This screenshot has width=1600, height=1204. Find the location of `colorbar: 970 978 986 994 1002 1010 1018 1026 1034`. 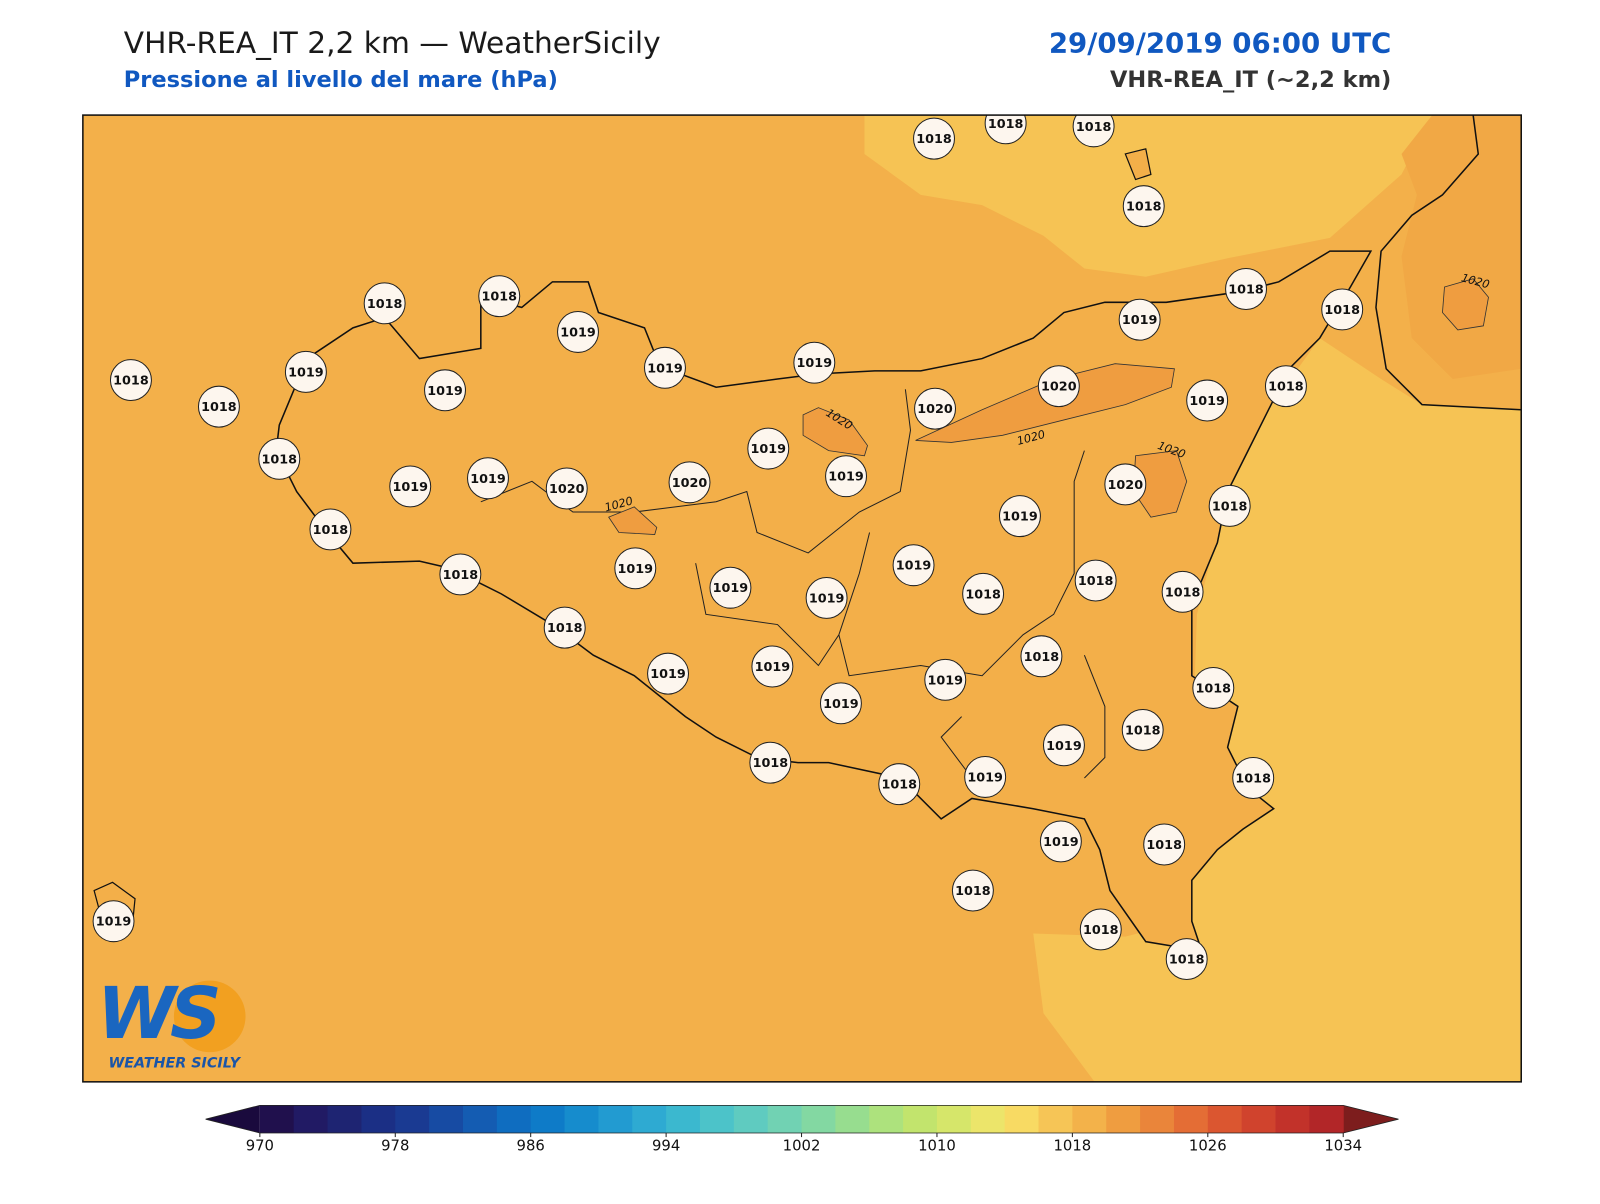

colorbar: 970 978 986 994 1002 1010 1018 1026 1034 is located at coordinates (802, 1129).